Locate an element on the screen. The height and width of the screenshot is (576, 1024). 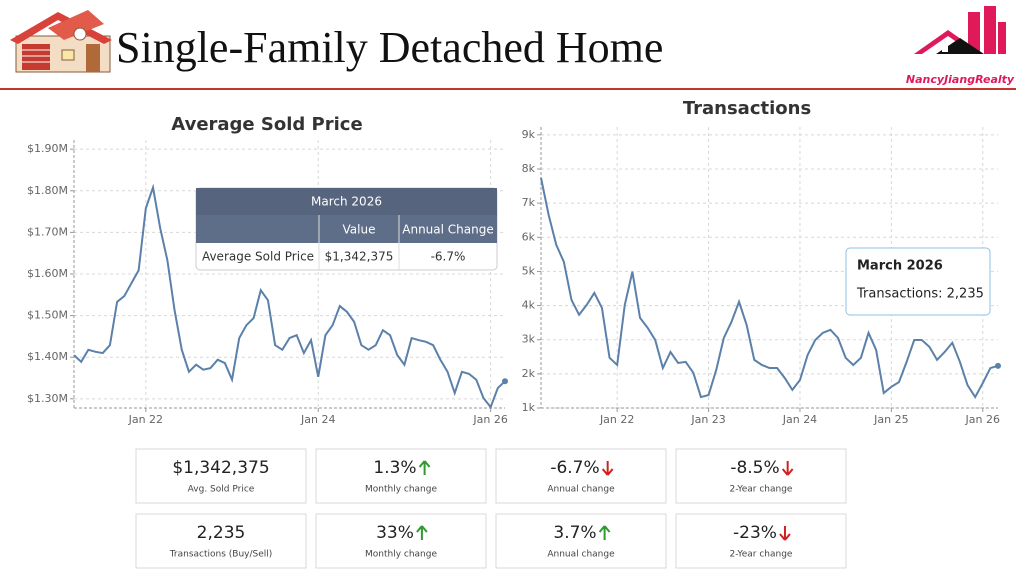
tooltip-subheader is located at coordinates (346, 229).